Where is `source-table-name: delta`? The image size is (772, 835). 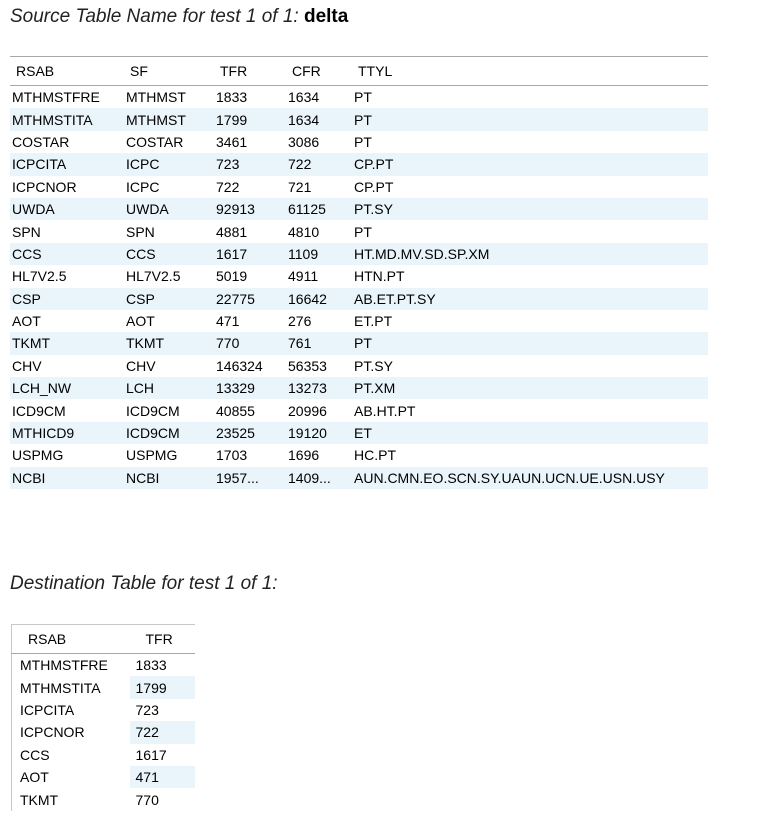 source-table-name: delta is located at coordinates (326, 16).